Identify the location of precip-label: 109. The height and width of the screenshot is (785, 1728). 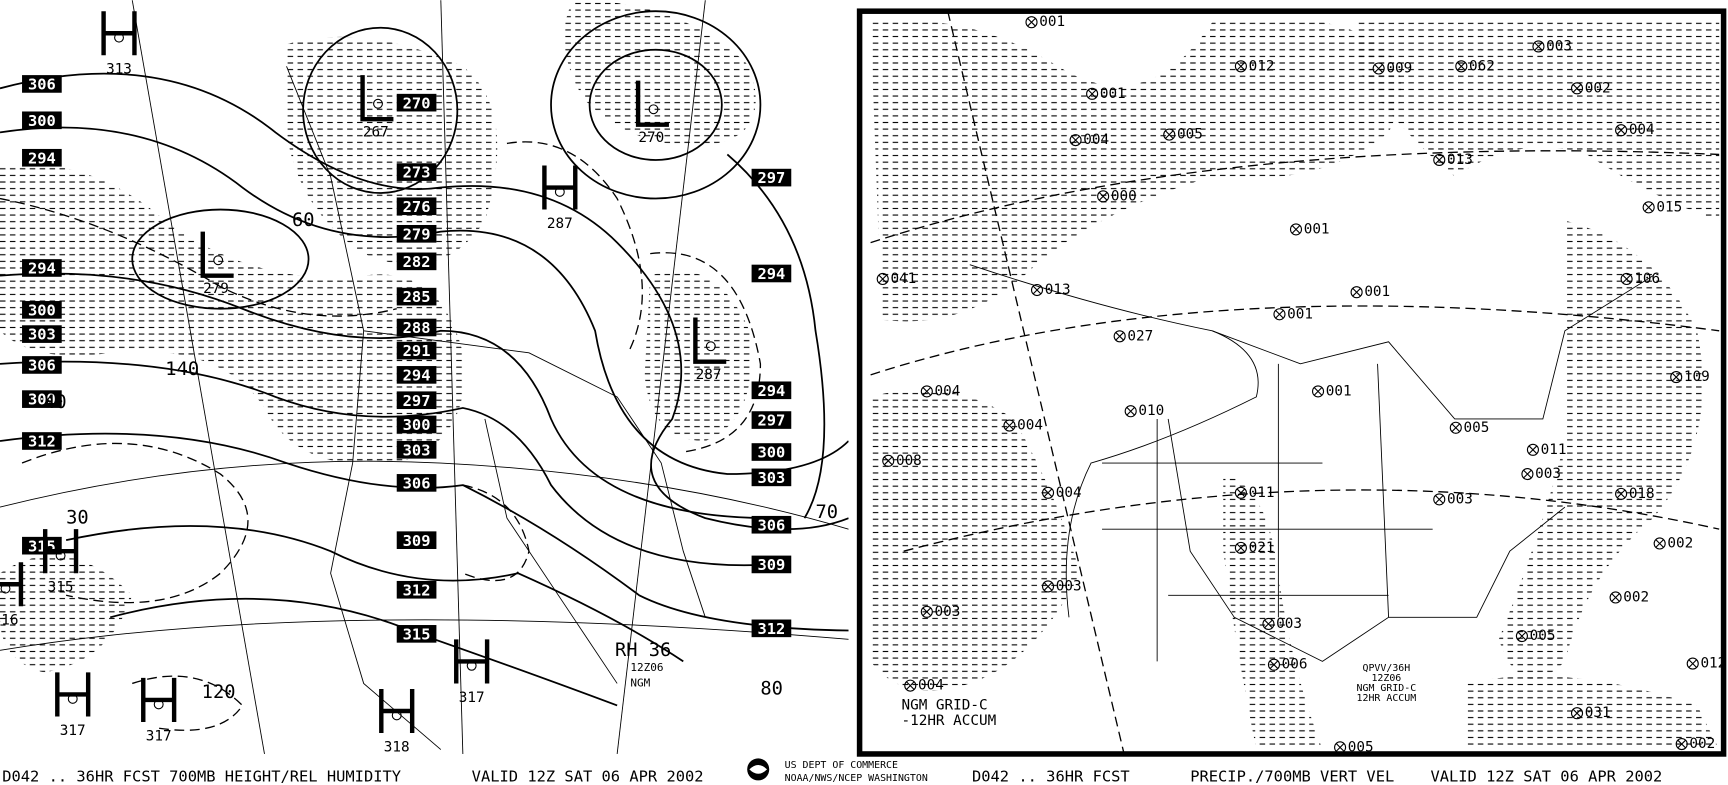
(1697, 377).